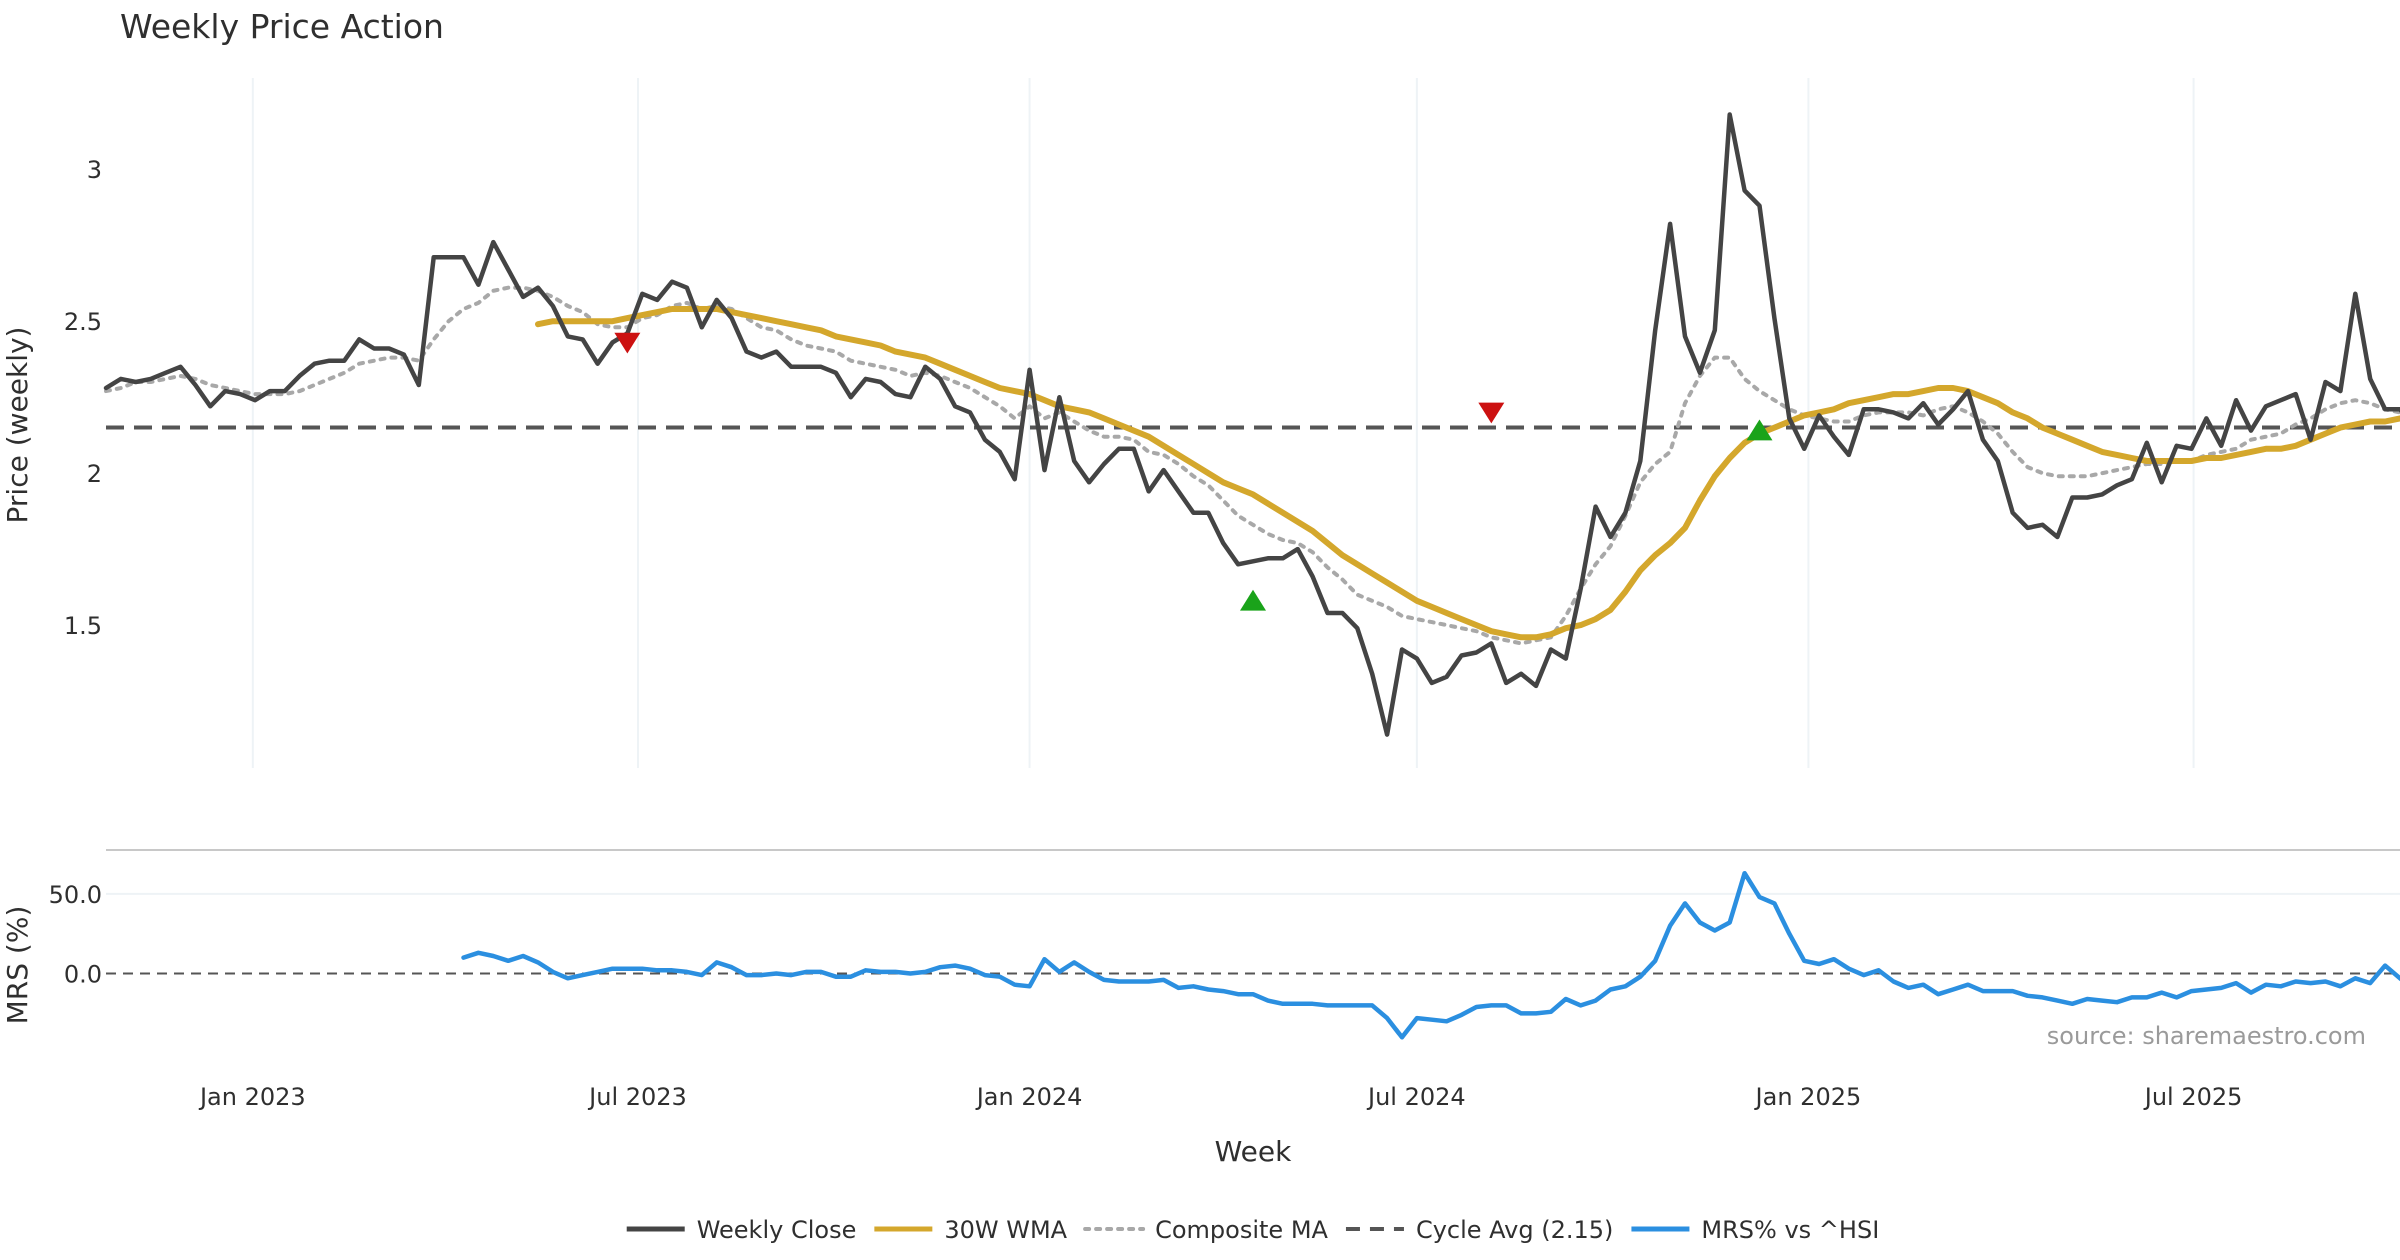 The height and width of the screenshot is (1260, 2400). What do you see at coordinates (94, 474) in the screenshot?
I see `price-y-tick-label: 2` at bounding box center [94, 474].